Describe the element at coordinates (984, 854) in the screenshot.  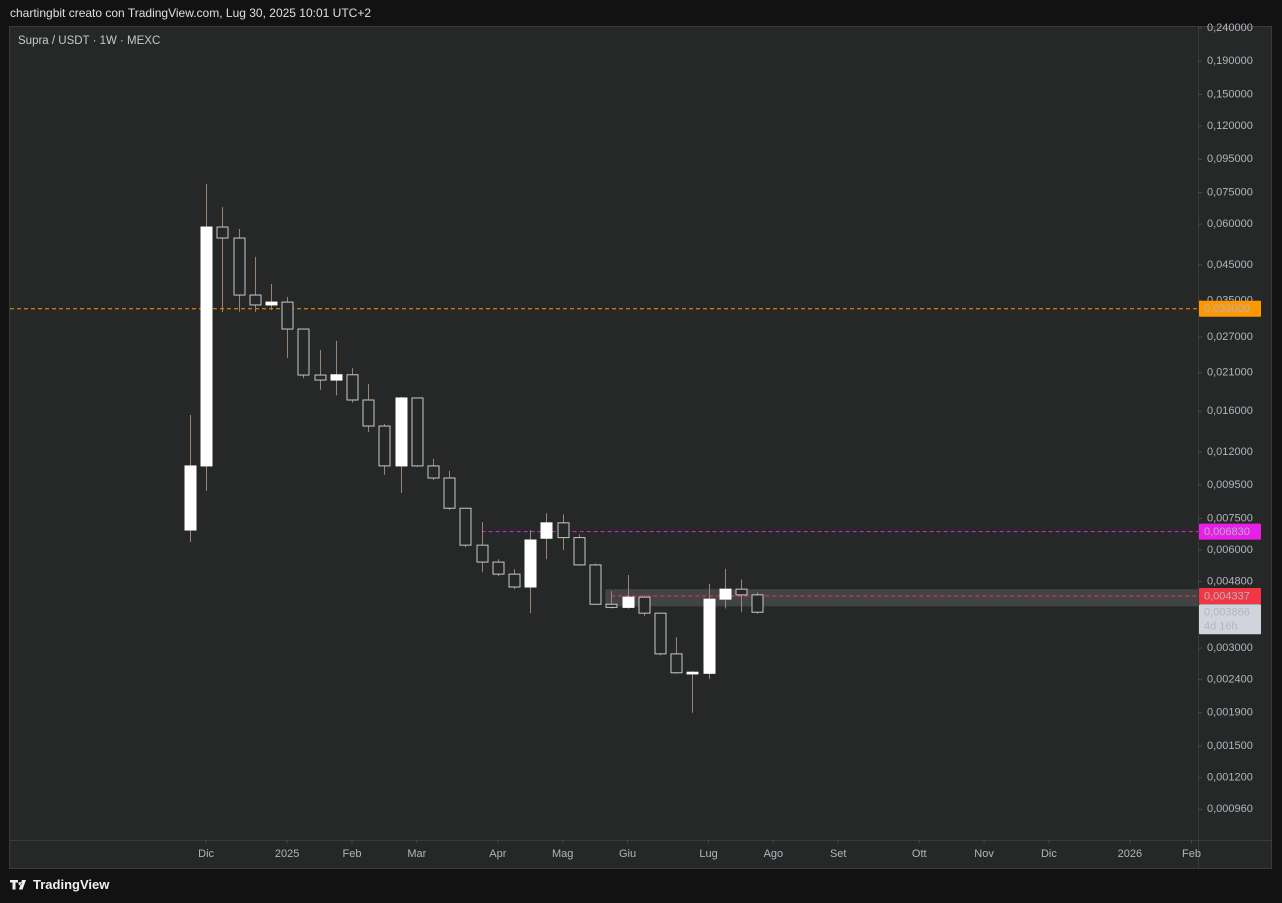
I see `x-tick-label: Nov` at that location.